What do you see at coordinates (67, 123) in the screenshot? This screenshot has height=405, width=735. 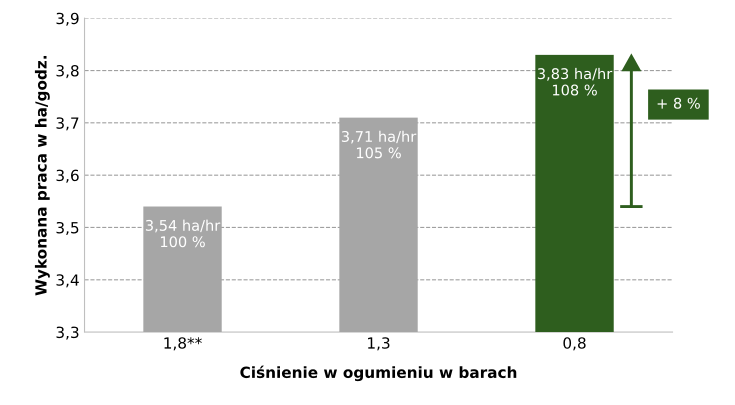 I see `y-tick-label: 3,7` at bounding box center [67, 123].